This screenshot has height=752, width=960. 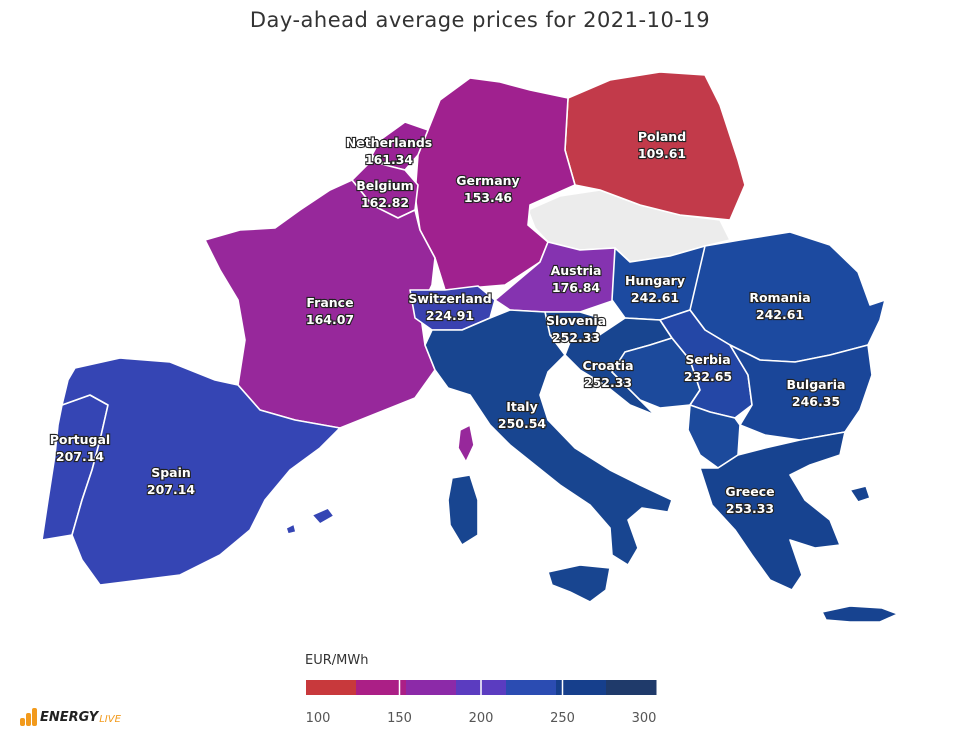 I want to click on legend-ticks: 100 150 200 250 300, so click(x=481, y=703).